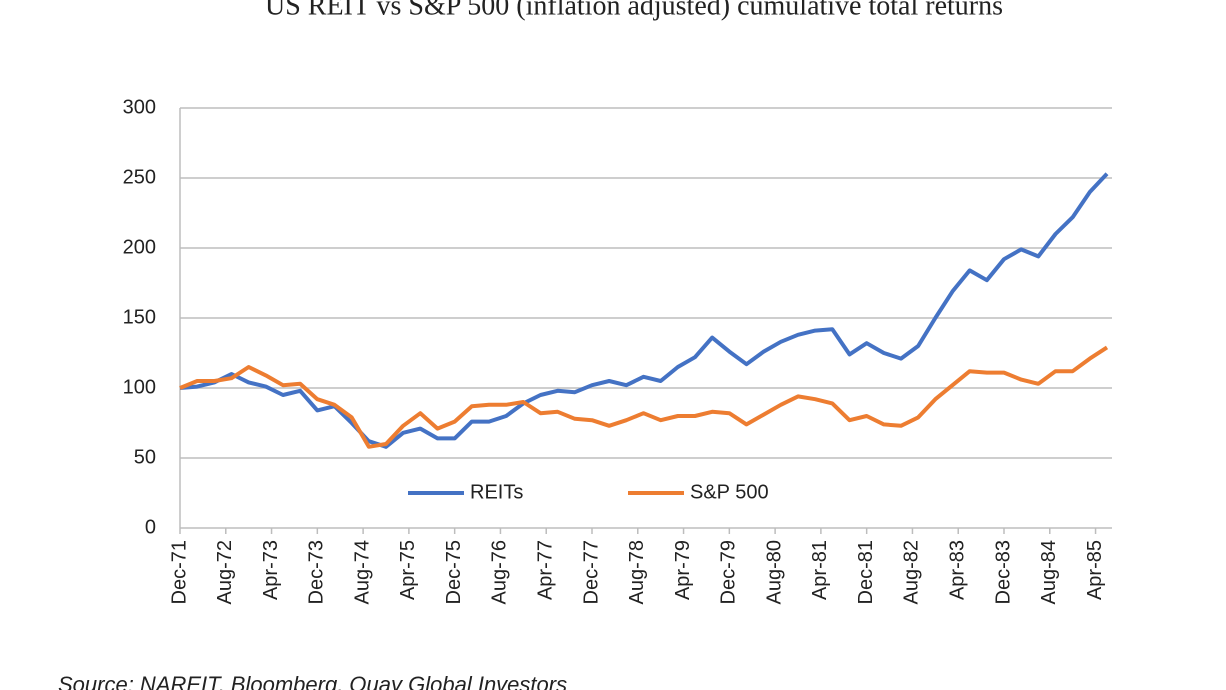  Describe the element at coordinates (139, 107) in the screenshot. I see `y-tick-label: 300` at that location.